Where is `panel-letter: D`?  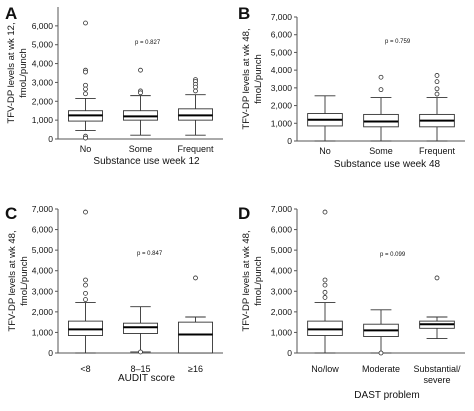 panel-letter: D is located at coordinates (244, 213).